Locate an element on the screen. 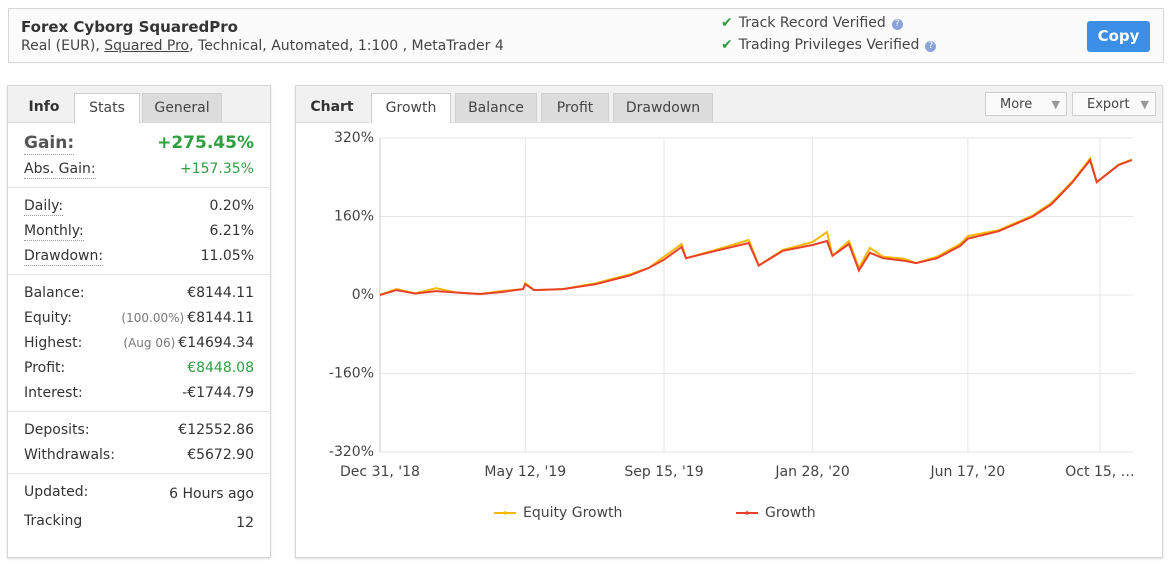 This screenshot has height=564, width=1172. stat-value: €8448.08 is located at coordinates (220, 368).